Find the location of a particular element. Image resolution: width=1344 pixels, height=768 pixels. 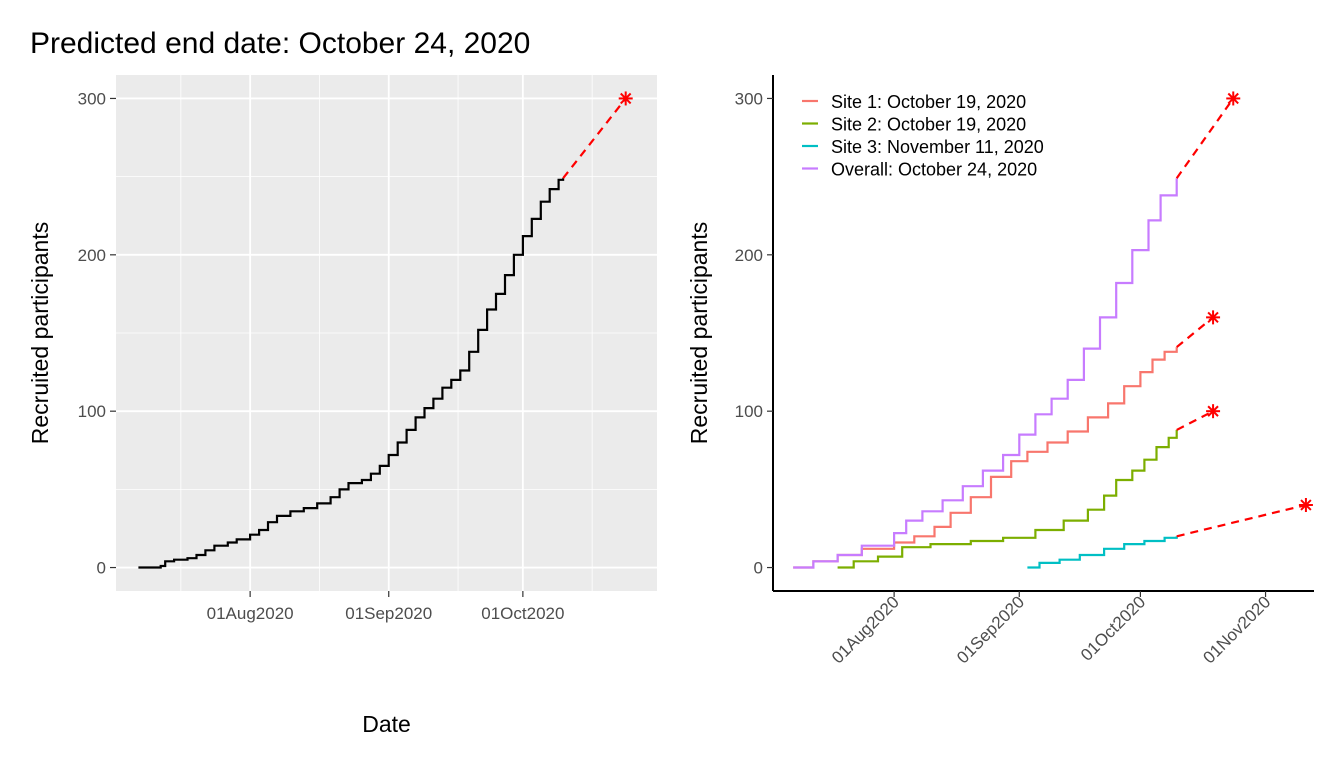

projection-line is located at coordinates (594, 138).